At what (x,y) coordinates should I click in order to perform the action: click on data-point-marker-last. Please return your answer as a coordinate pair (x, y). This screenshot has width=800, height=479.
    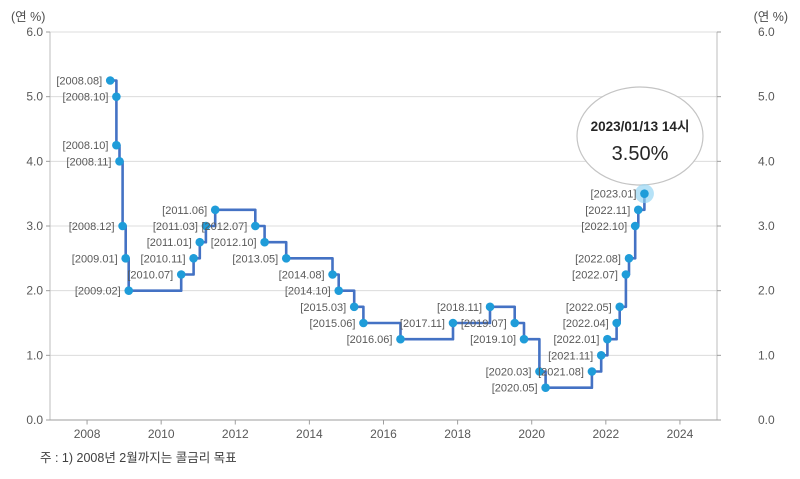
    Looking at the image, I should click on (644, 193).